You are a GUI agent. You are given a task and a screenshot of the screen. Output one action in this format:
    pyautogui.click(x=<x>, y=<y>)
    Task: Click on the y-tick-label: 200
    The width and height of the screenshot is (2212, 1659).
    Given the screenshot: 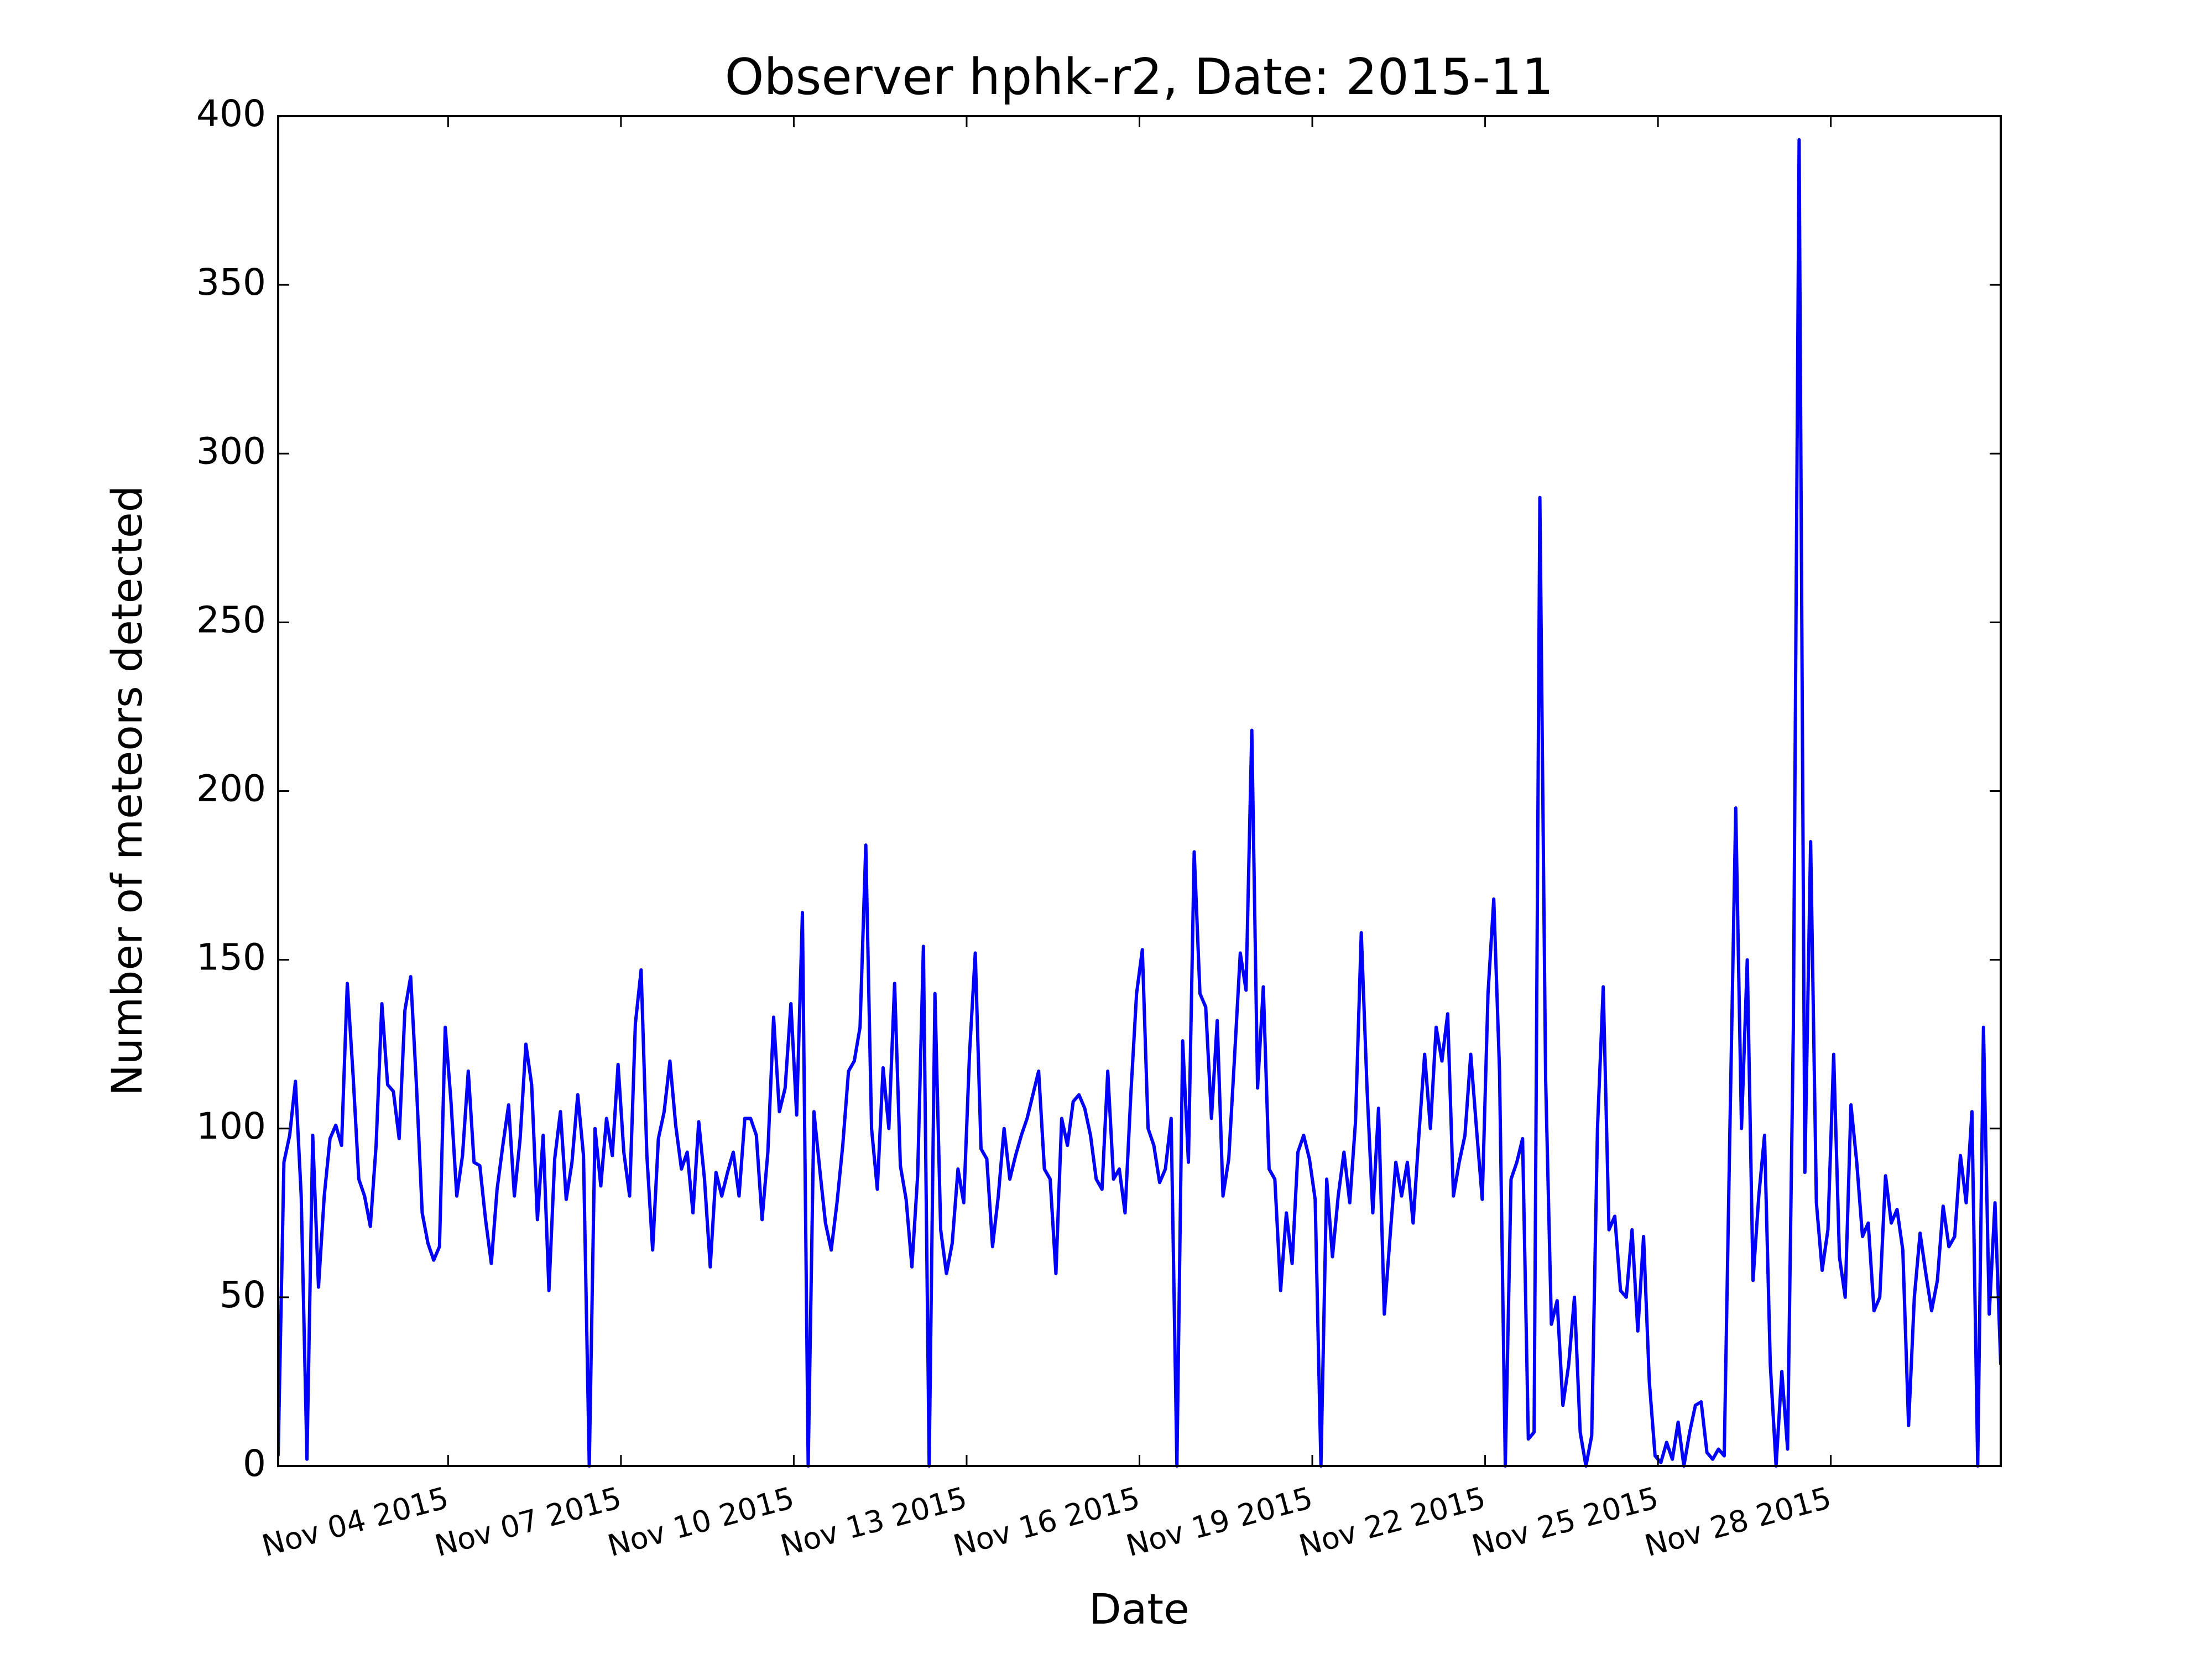 What is the action you would take?
    pyautogui.click(x=231, y=789)
    